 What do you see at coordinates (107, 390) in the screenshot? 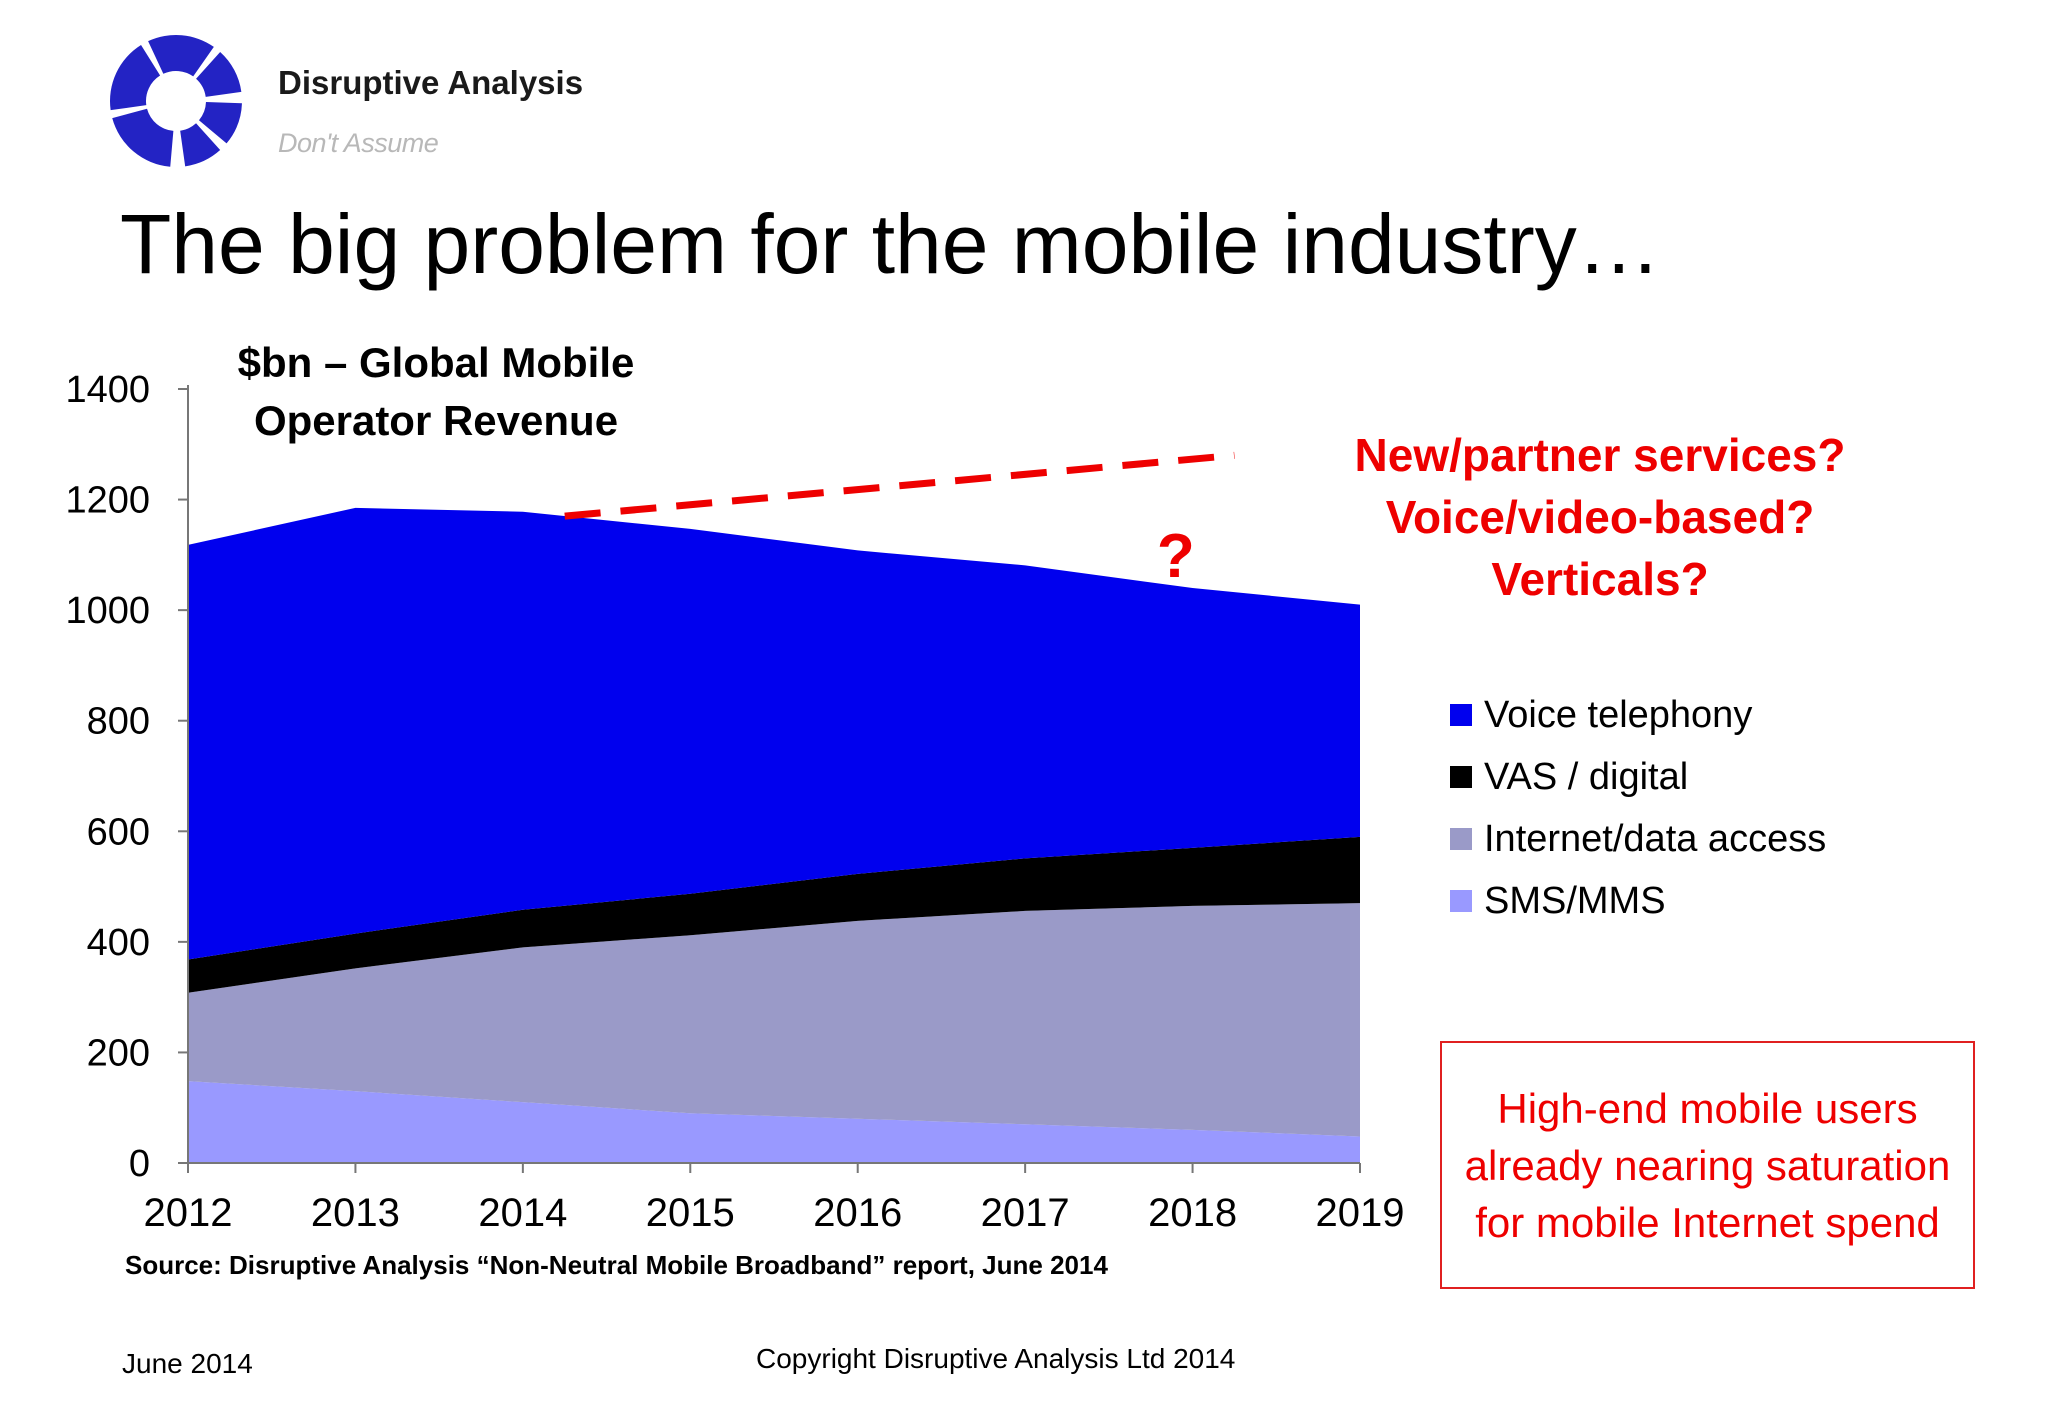
I see `y-tick-label: 1400` at bounding box center [107, 390].